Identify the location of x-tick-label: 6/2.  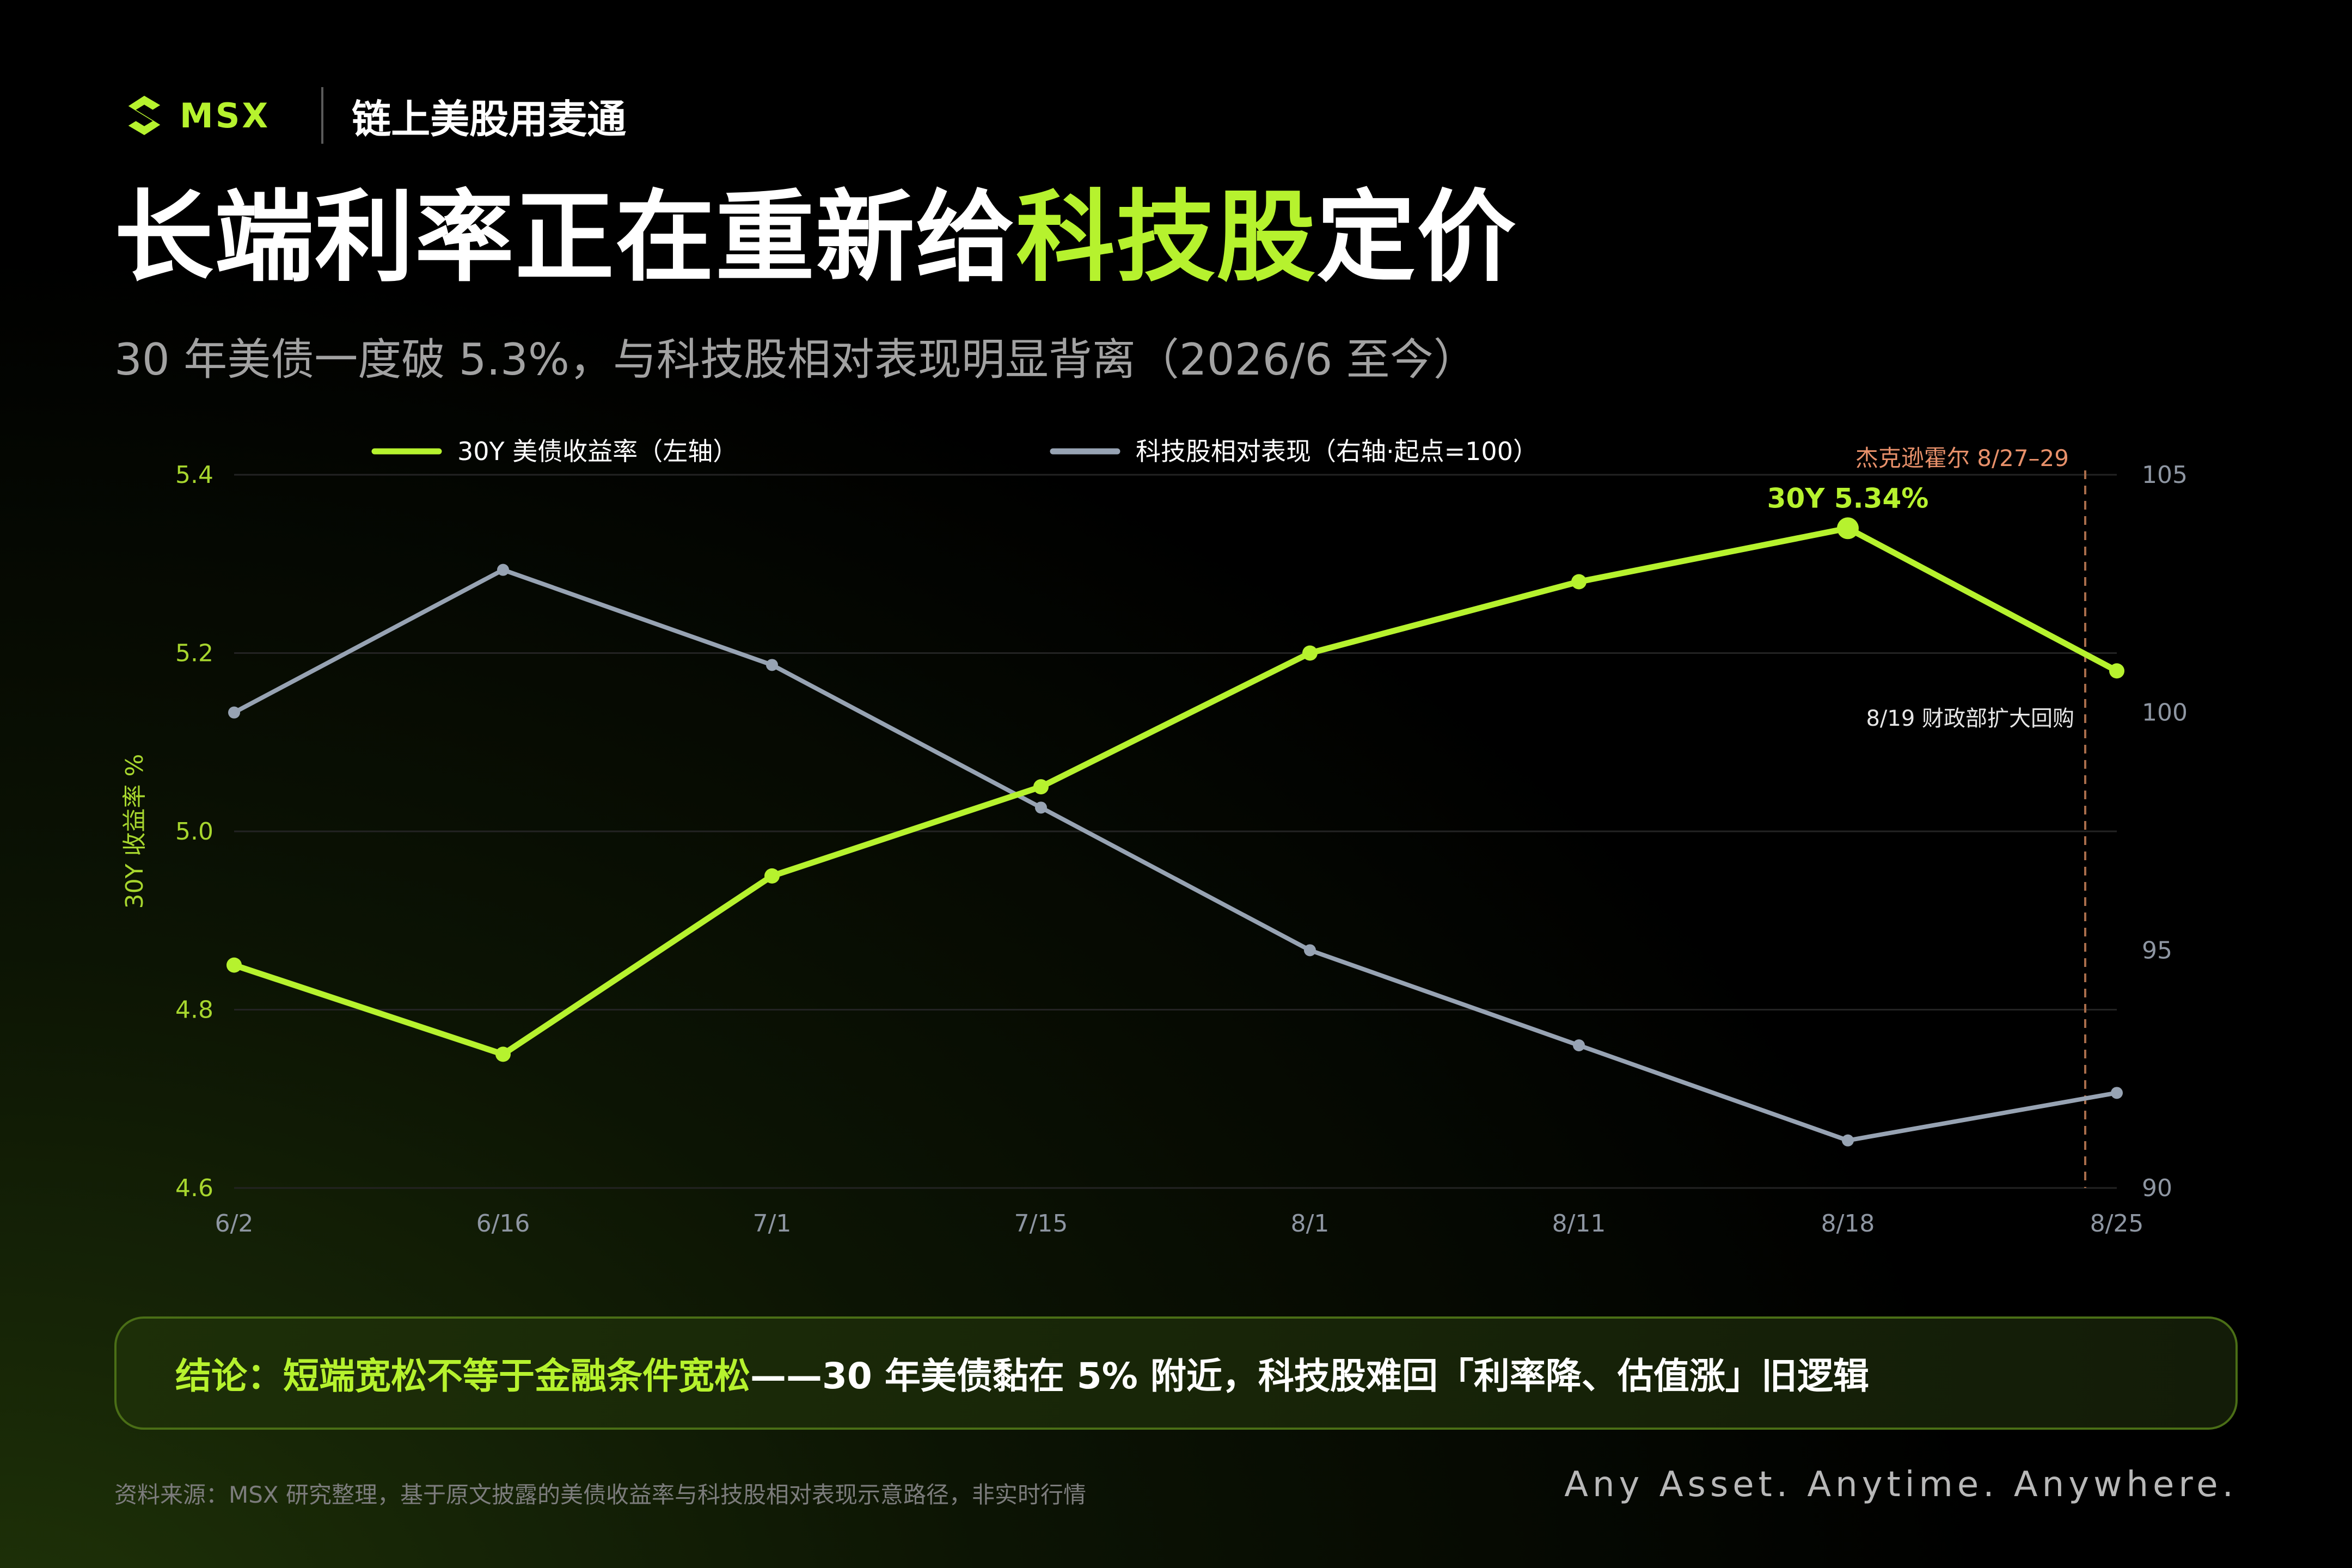
(234, 1224).